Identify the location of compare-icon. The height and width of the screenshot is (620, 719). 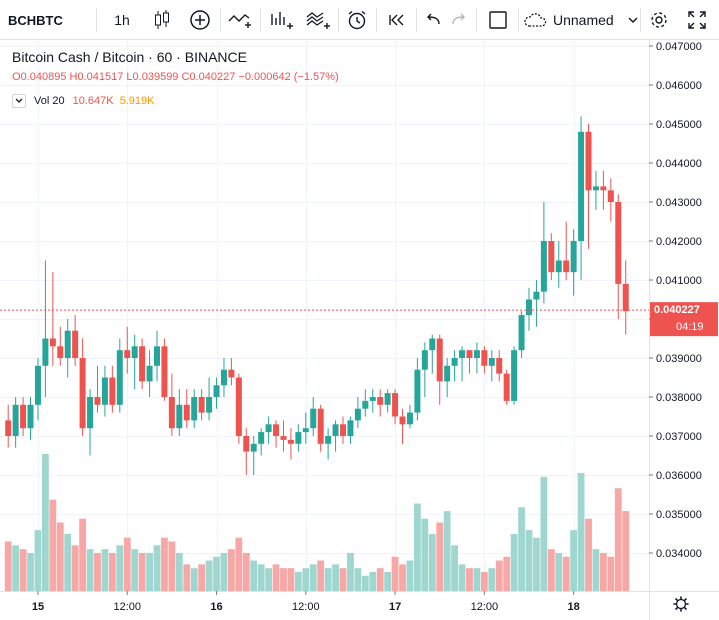
(282, 20).